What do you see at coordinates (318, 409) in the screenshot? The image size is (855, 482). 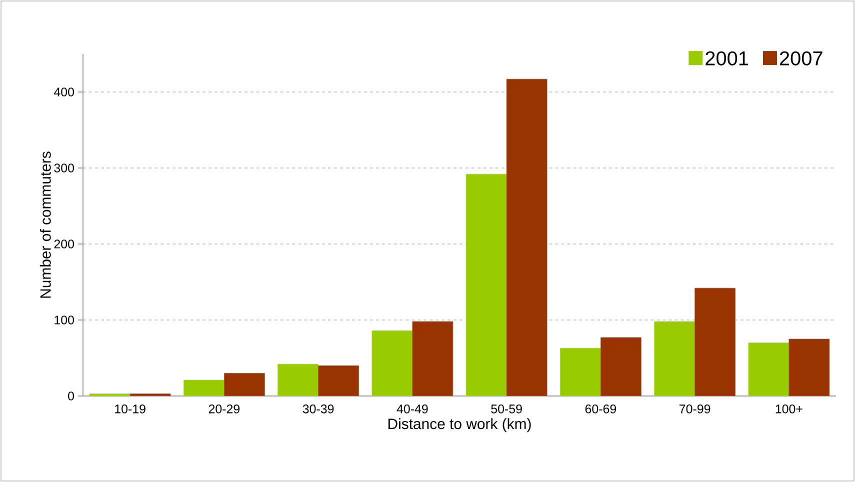 I see `x-tick-label: 30-39` at bounding box center [318, 409].